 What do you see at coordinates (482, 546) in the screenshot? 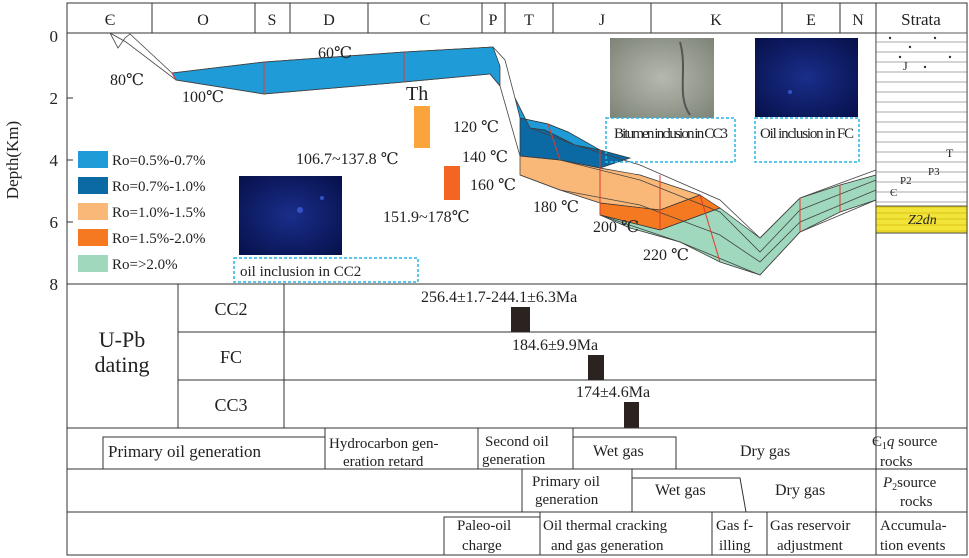
I see `event-a-paleo-2: charge` at bounding box center [482, 546].